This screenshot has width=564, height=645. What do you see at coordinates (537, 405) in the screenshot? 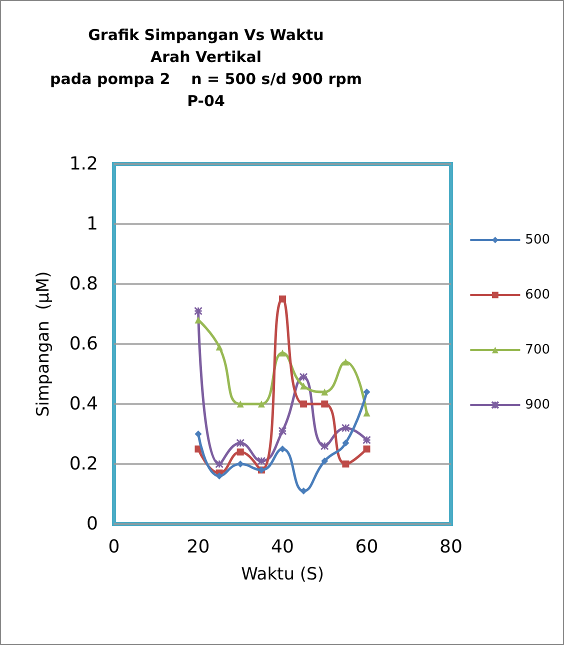
I see `legend-label: 900` at bounding box center [537, 405].